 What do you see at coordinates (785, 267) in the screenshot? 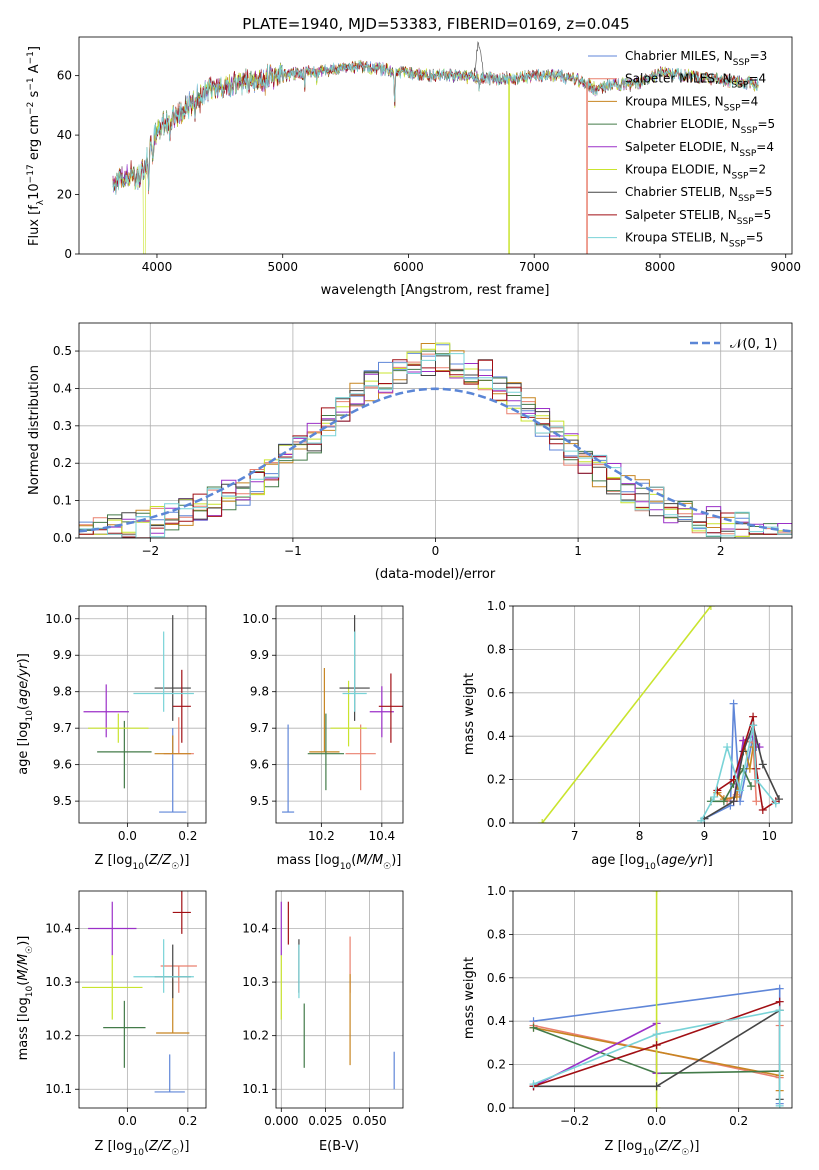
I see `x-tick-label: 9000` at bounding box center [785, 267].